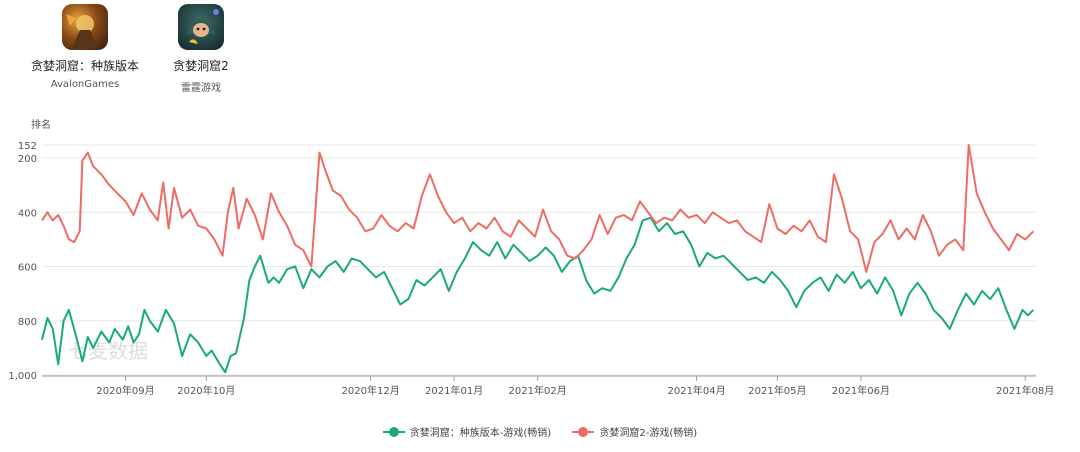  Describe the element at coordinates (696, 390) in the screenshot. I see `x-tick-label: 2021年04月` at that location.